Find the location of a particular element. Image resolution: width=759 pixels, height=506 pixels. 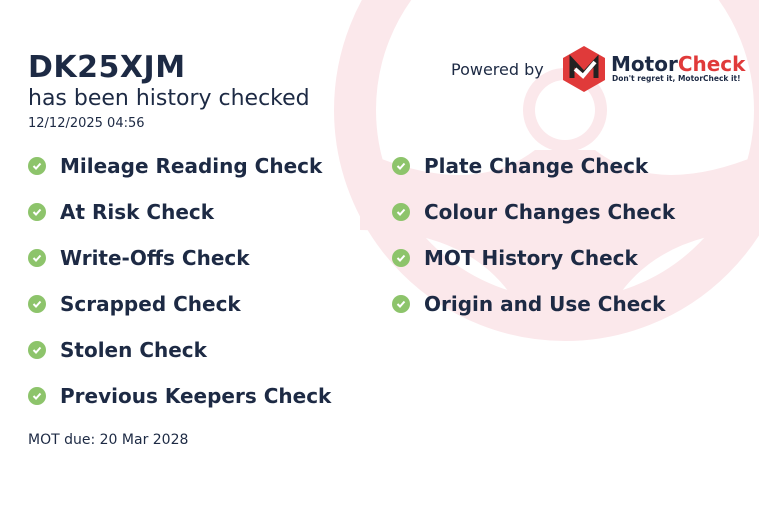

check-item: Previous Keepers Check is located at coordinates (179, 396).